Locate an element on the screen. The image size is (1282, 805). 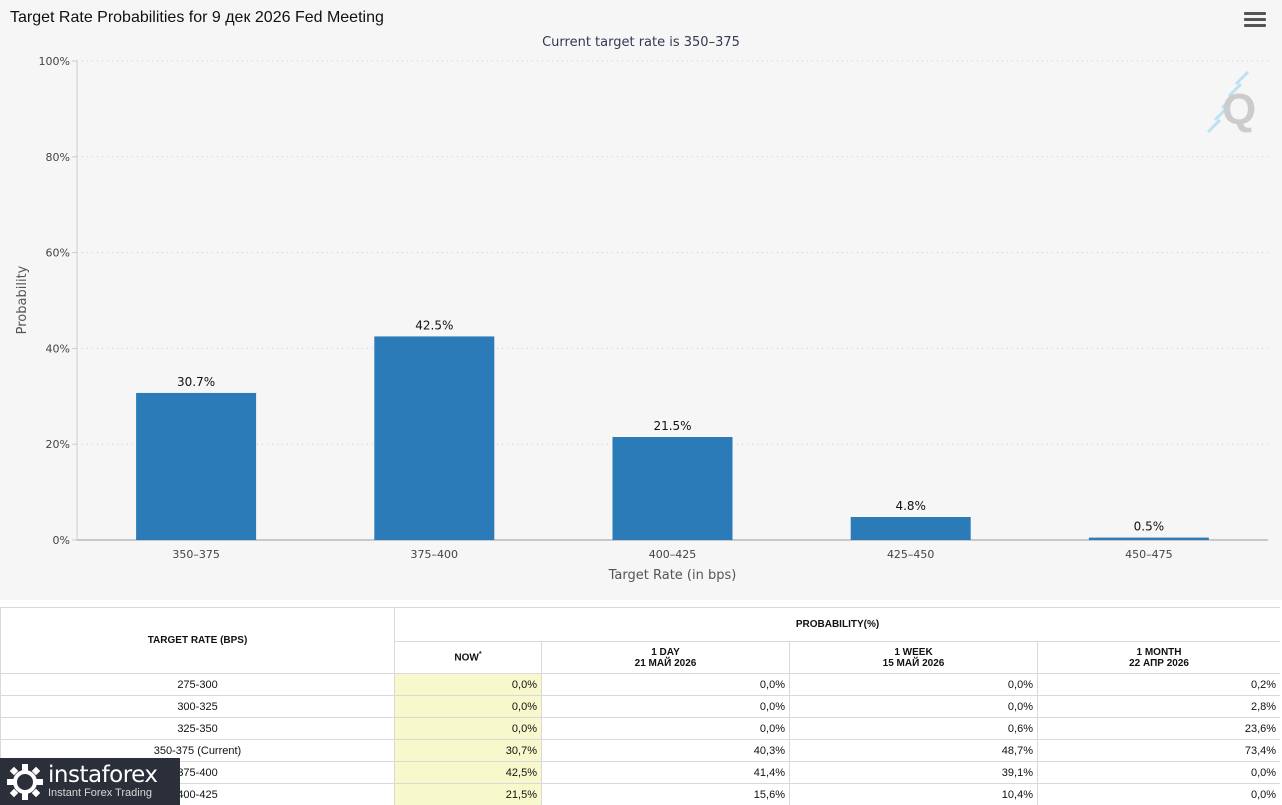
instaforex-logo: instaforex Instant Forex Trading is located at coordinates (90, 781).